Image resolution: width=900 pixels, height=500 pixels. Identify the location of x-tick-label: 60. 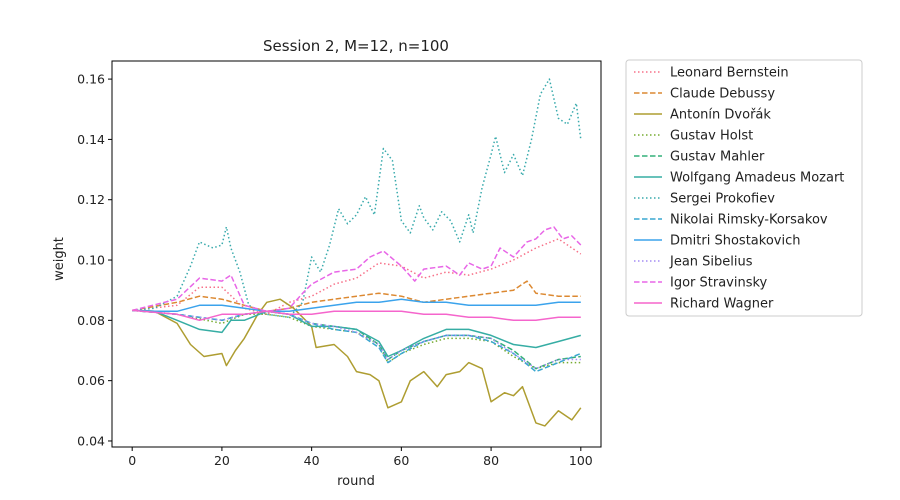
(401, 460).